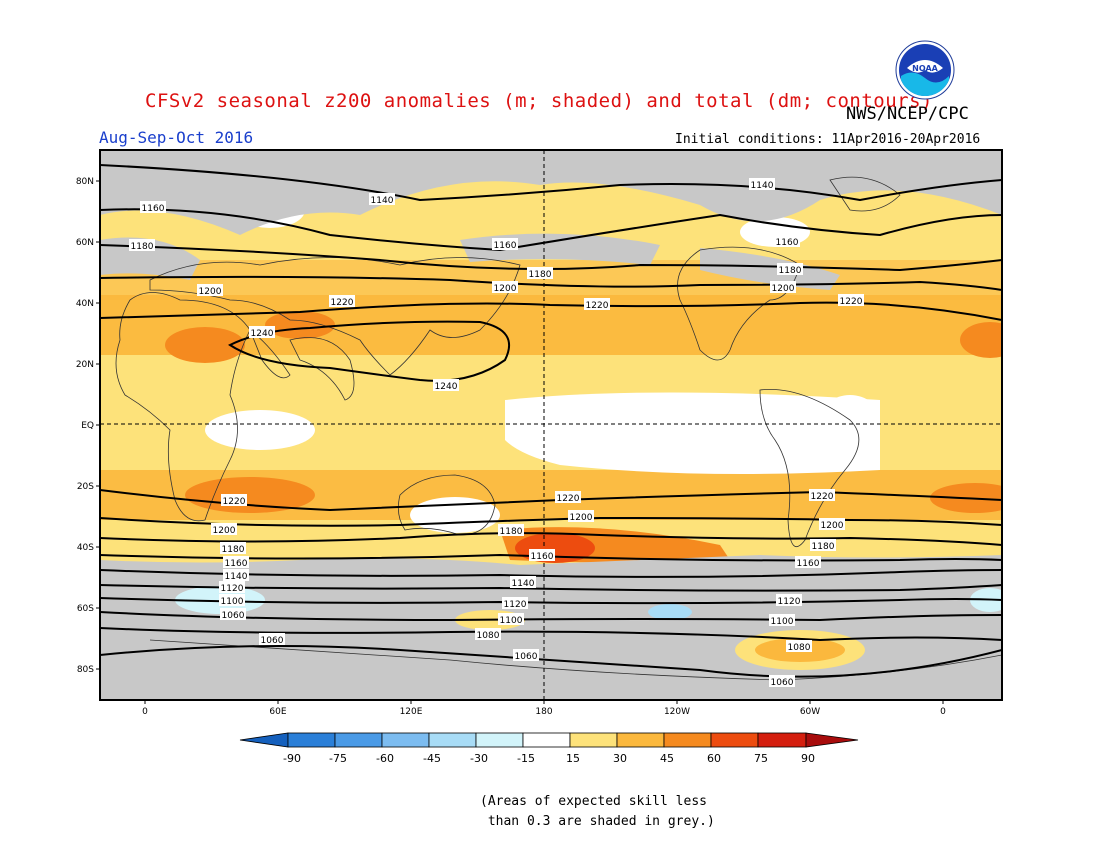  Describe the element at coordinates (573, 758) in the screenshot. I see `colorbar-tick: 15` at that location.